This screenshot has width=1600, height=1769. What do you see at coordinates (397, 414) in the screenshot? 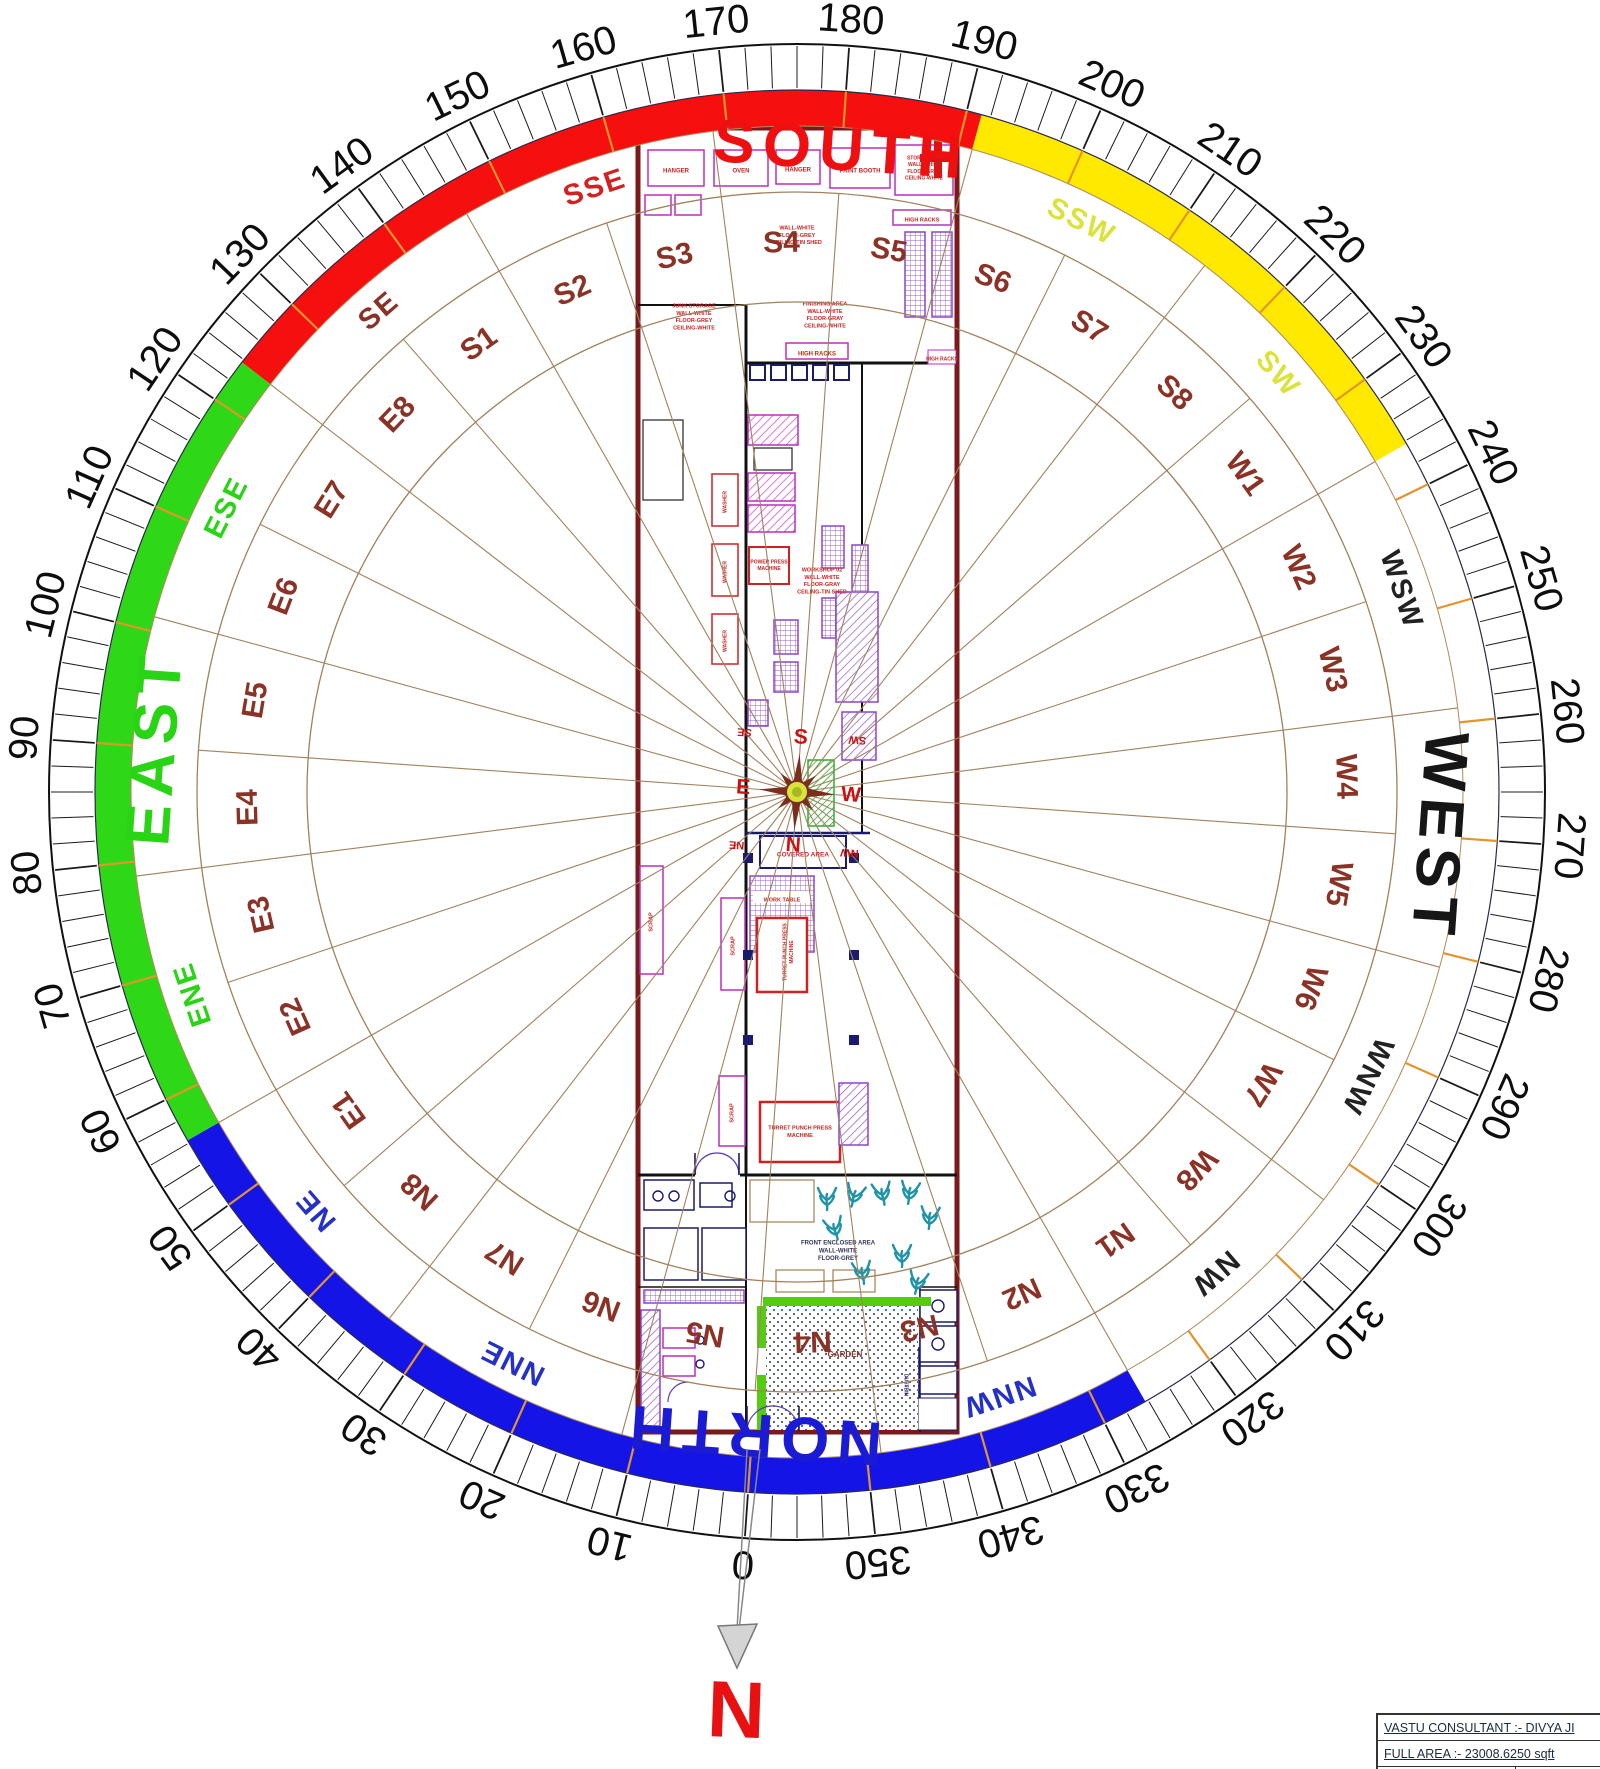
I see `zone-label-E8: E8` at bounding box center [397, 414].